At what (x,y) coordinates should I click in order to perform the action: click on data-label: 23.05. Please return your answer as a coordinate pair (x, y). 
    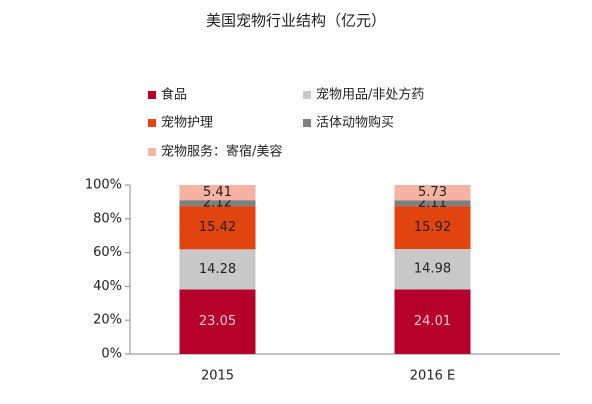
    Looking at the image, I should click on (217, 321).